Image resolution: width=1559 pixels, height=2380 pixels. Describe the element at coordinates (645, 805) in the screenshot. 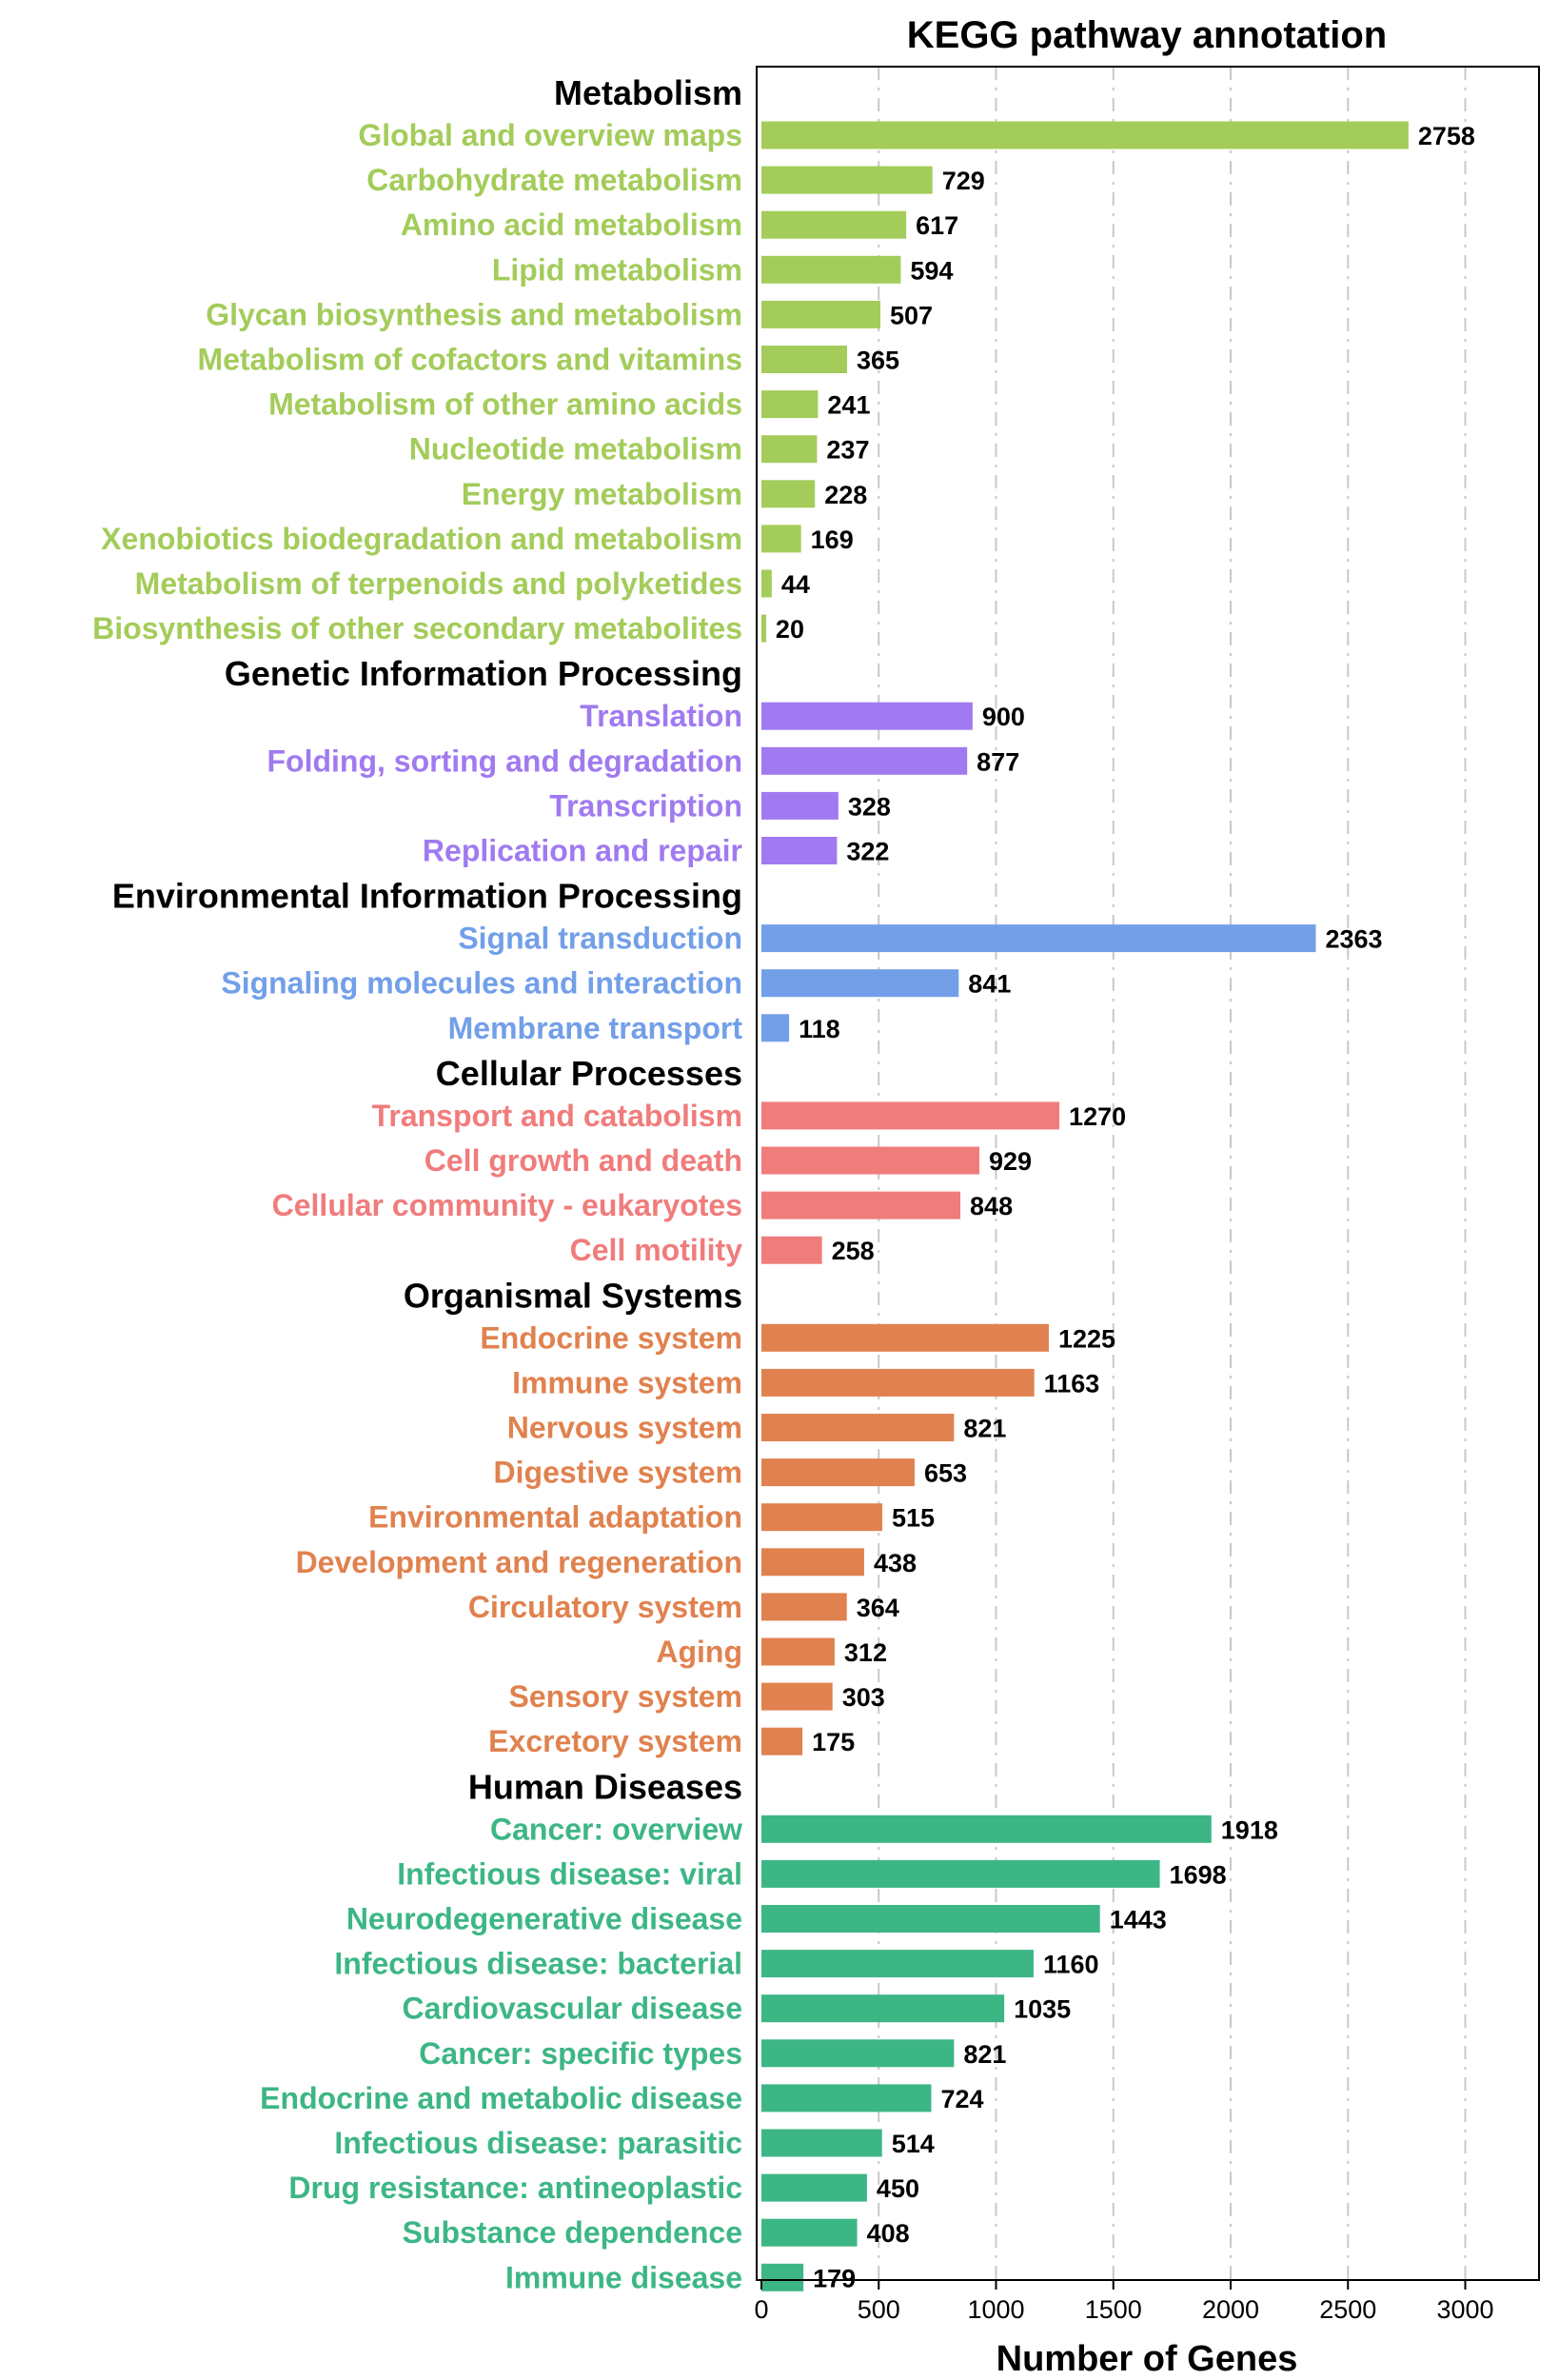

I see `category-label: Transcription` at that location.